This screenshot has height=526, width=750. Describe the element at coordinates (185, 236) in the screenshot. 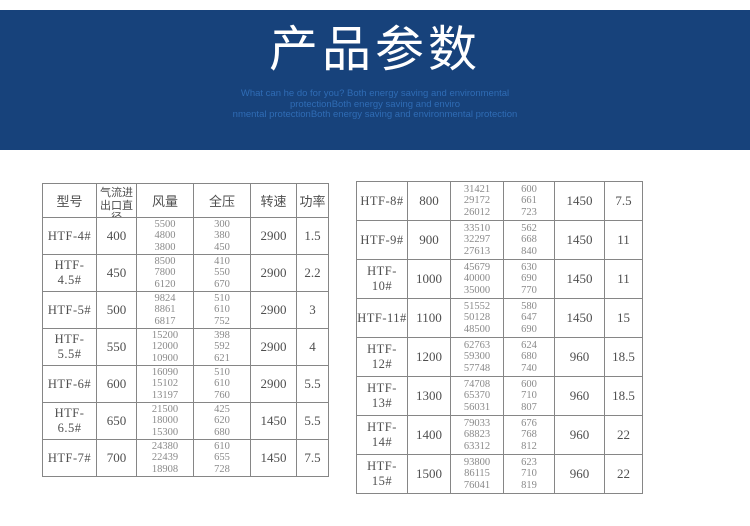

I see `table-row: HTF-4# 400 5500 4800 3800 300 380 450 2900 1.5` at that location.